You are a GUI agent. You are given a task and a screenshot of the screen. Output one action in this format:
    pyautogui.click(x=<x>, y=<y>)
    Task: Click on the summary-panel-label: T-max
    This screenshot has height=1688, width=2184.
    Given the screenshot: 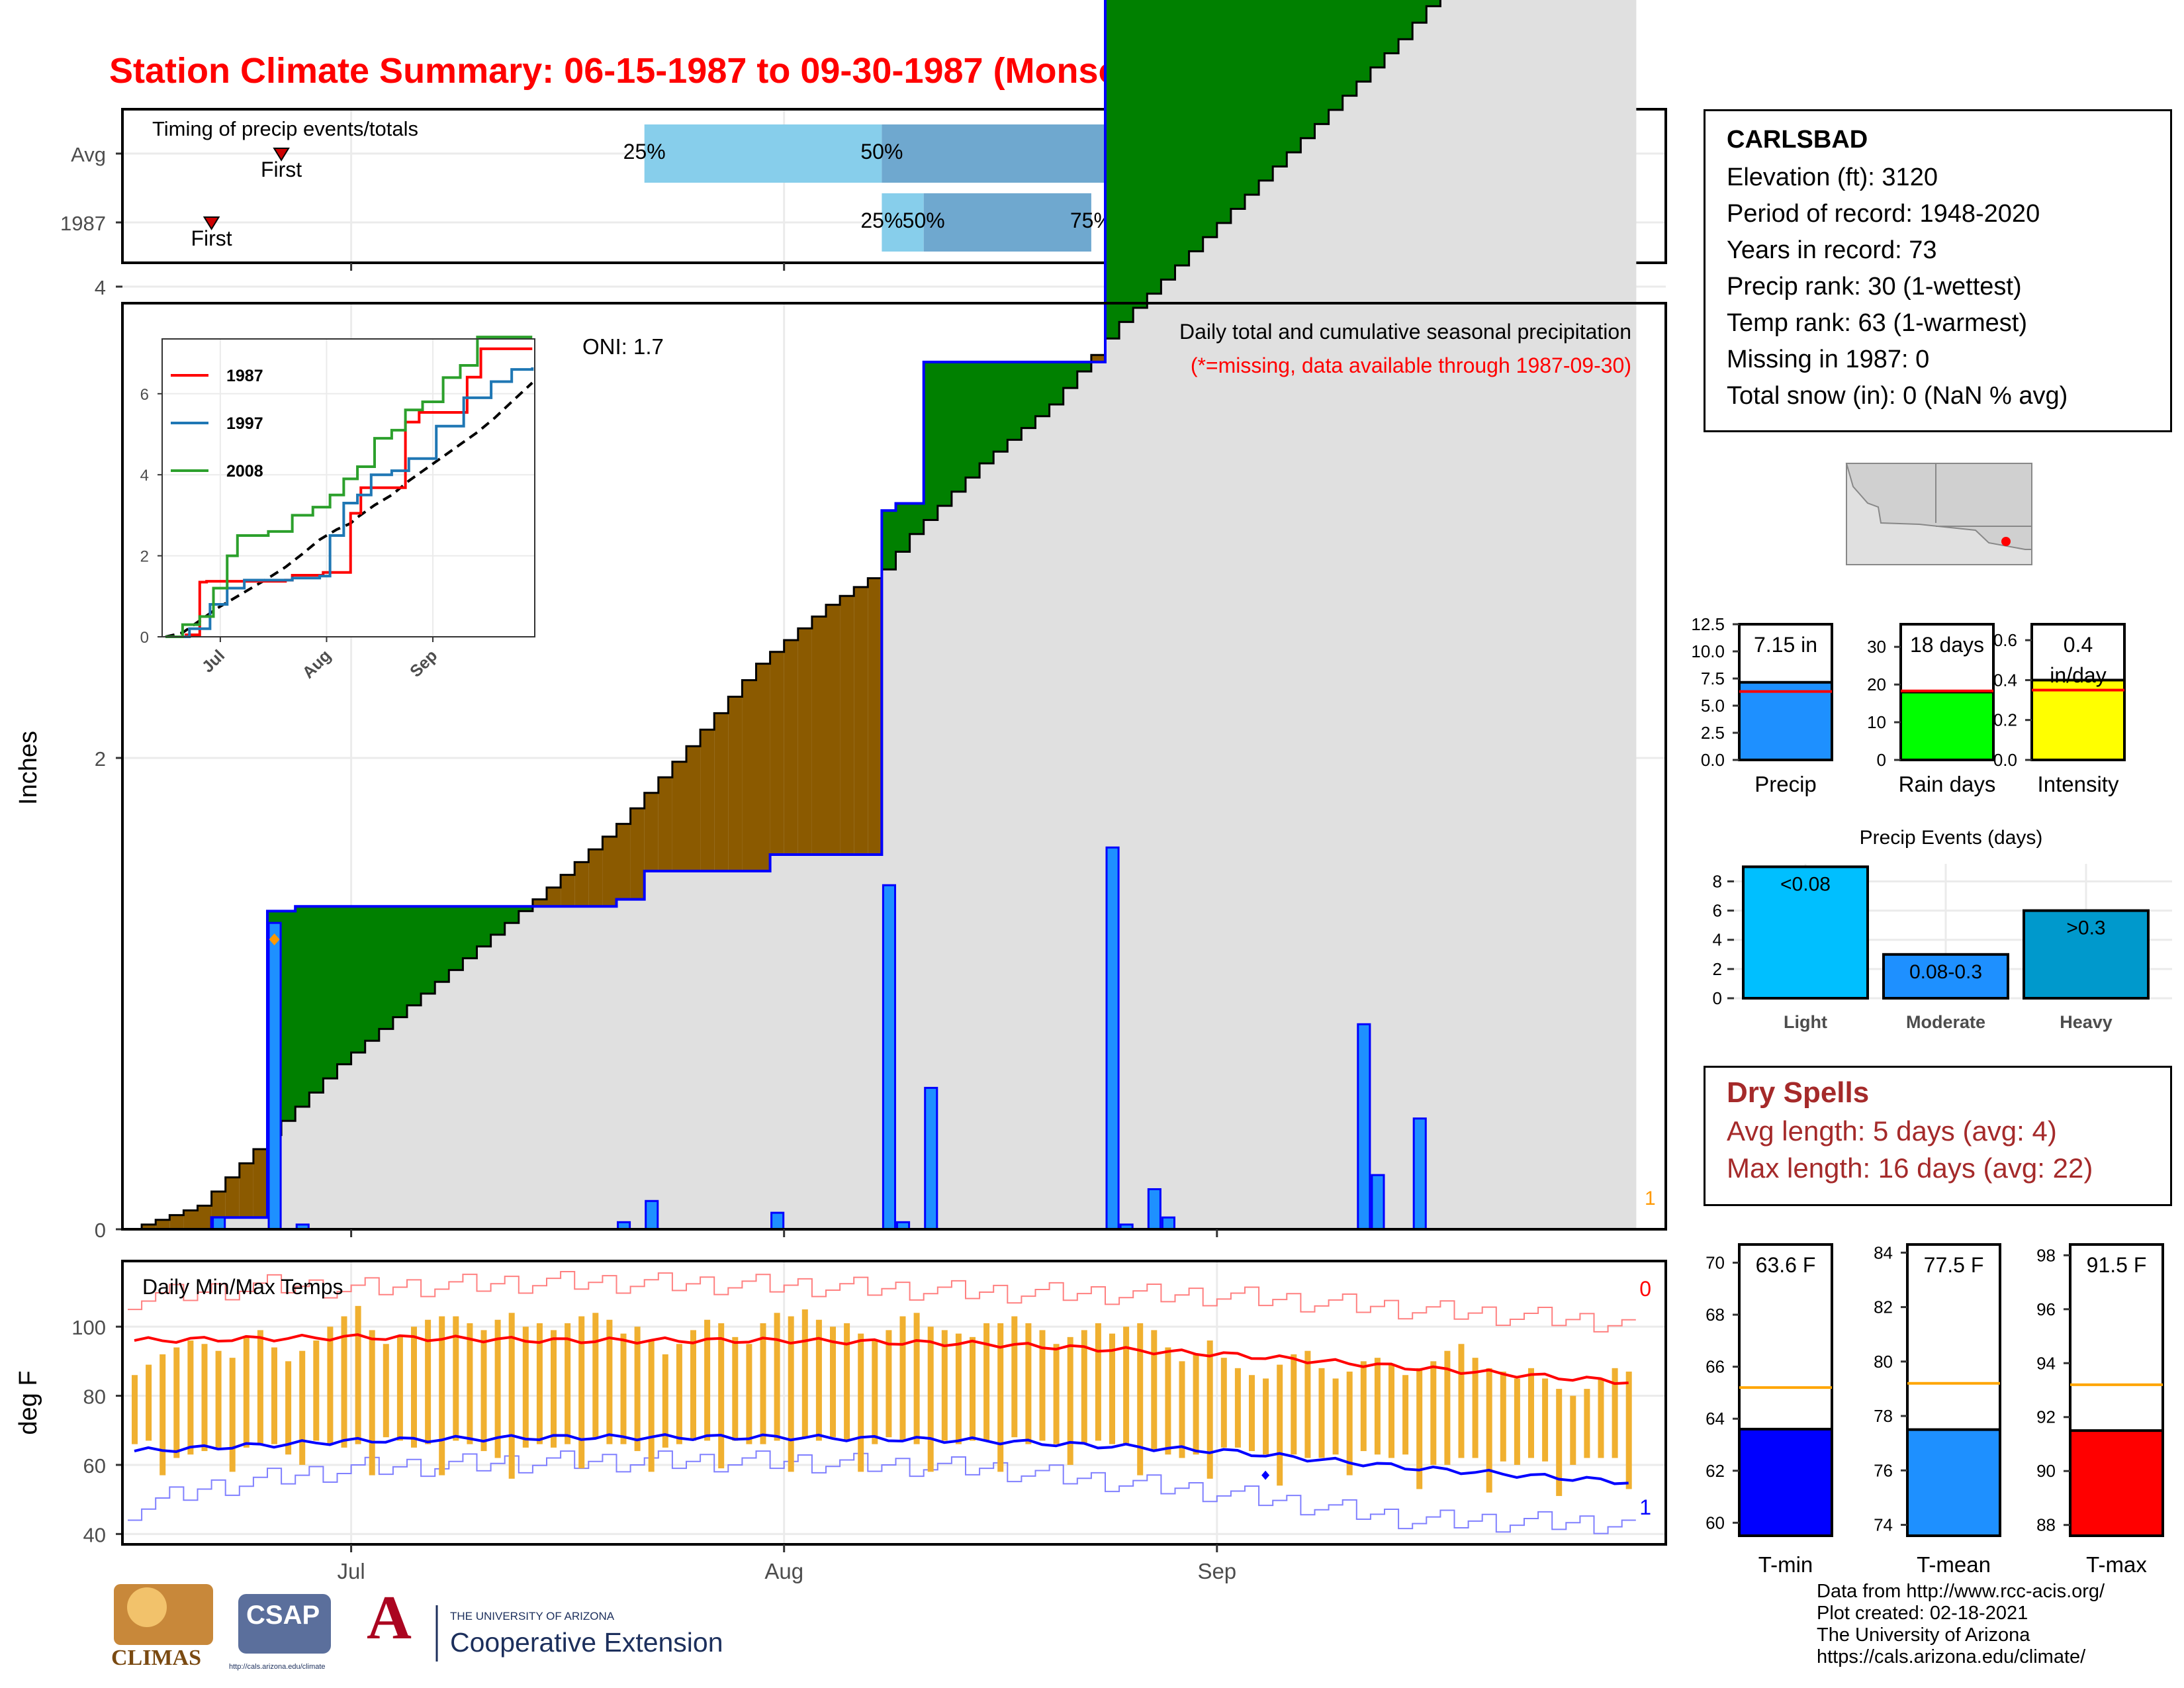 What is the action you would take?
    pyautogui.click(x=2116, y=1564)
    